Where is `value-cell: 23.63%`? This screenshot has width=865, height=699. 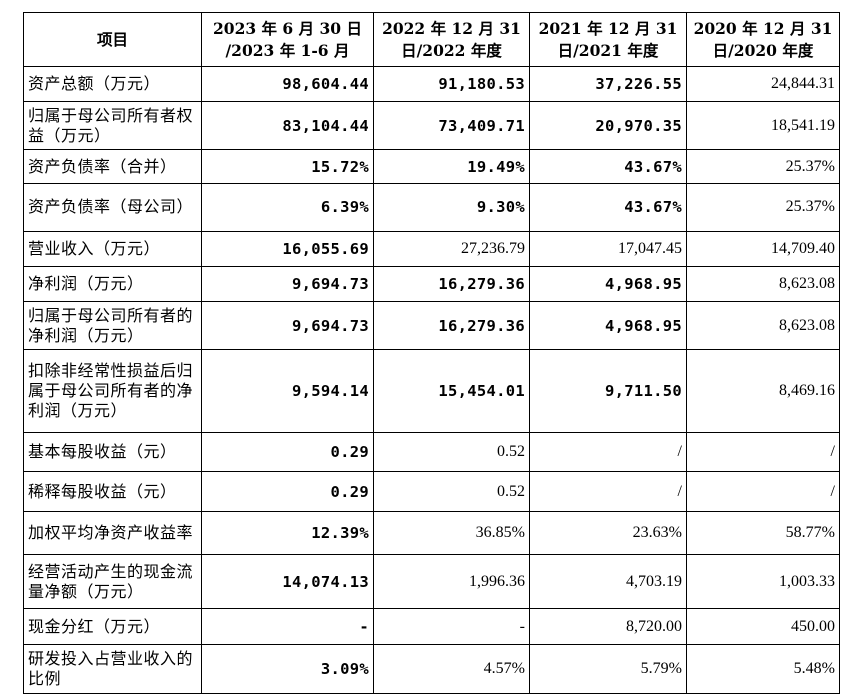 value-cell: 23.63% is located at coordinates (608, 533).